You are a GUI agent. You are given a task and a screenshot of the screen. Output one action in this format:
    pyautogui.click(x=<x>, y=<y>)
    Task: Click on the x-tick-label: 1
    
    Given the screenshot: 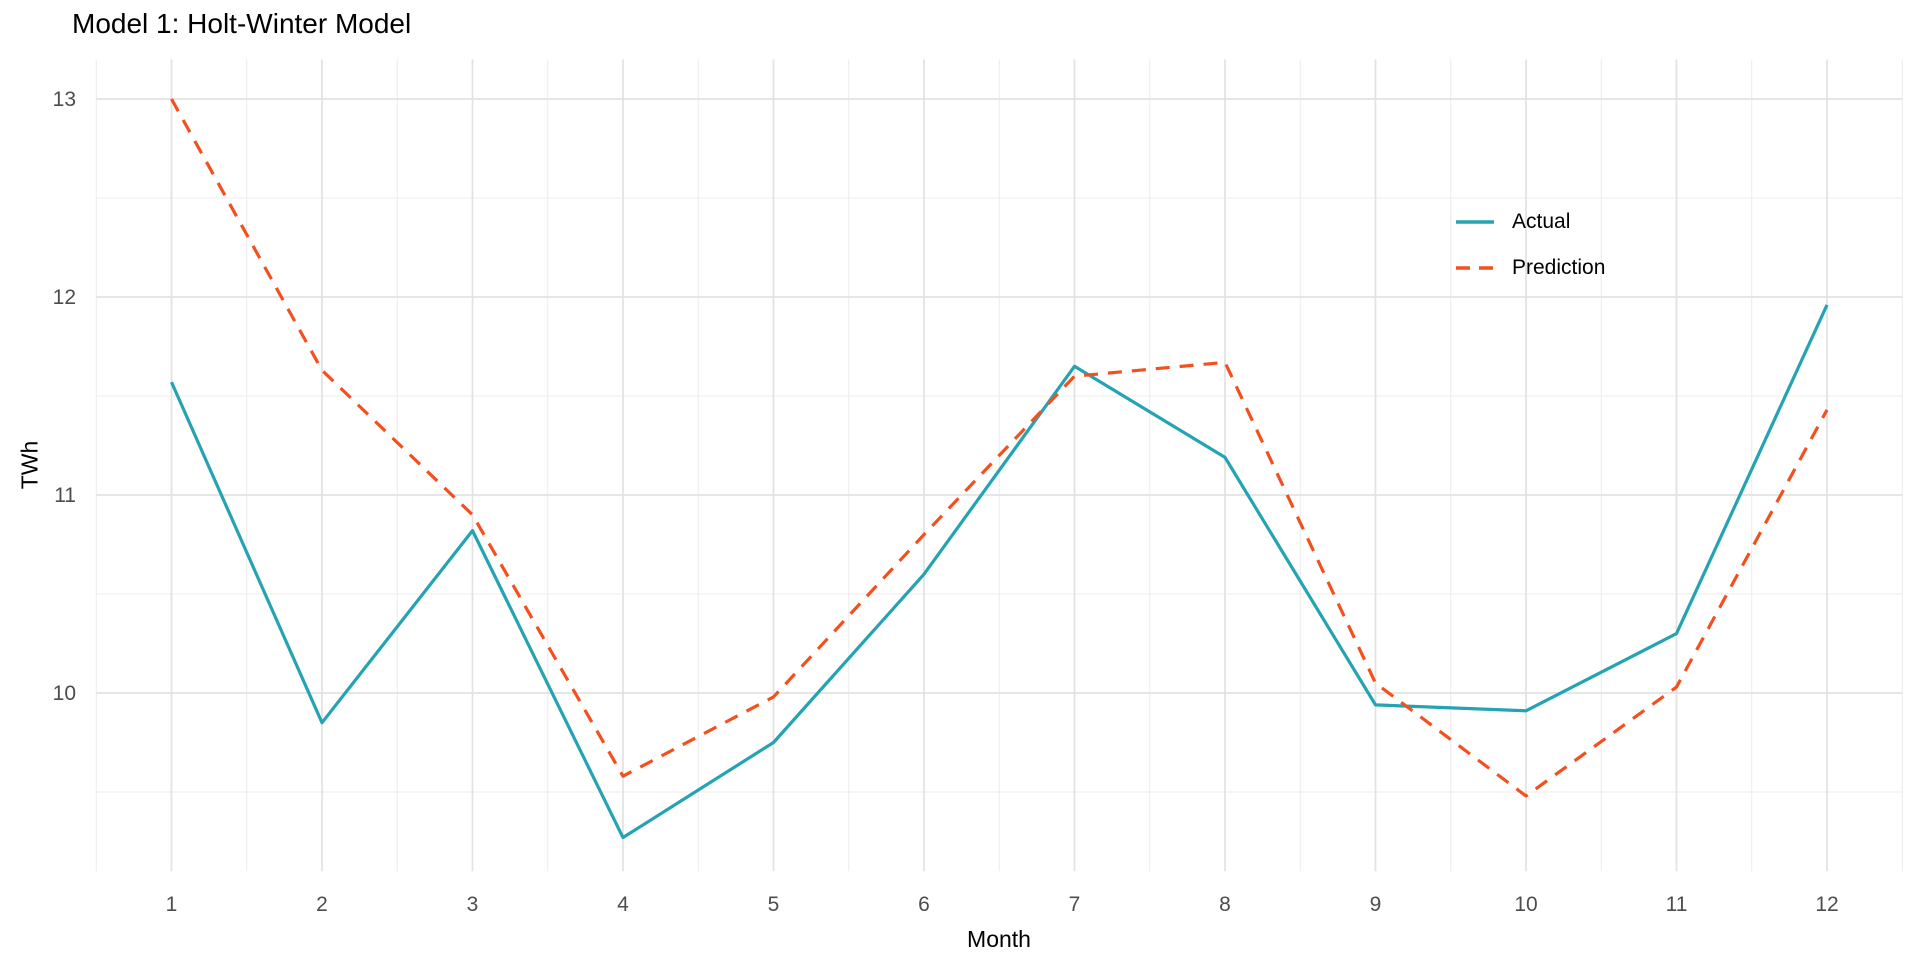 What is the action you would take?
    pyautogui.click(x=172, y=904)
    